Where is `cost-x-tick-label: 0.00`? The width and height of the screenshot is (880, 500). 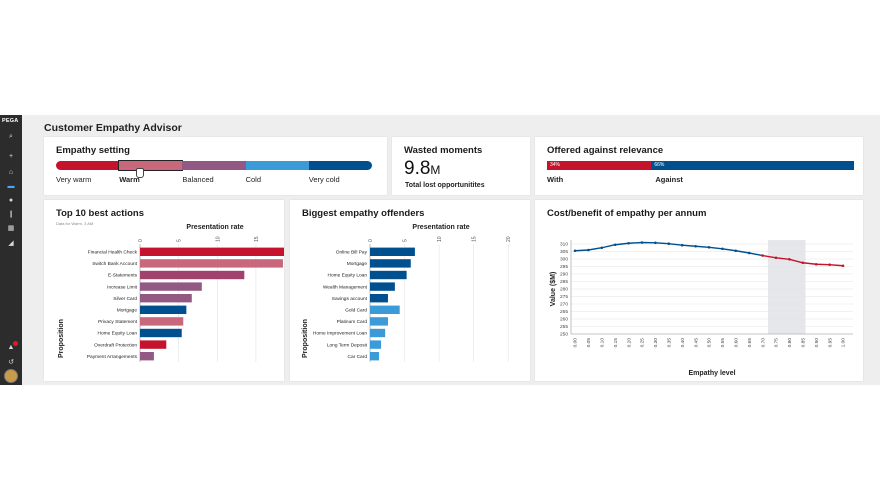
cost-x-tick-label: 0.00 is located at coordinates (576, 343).